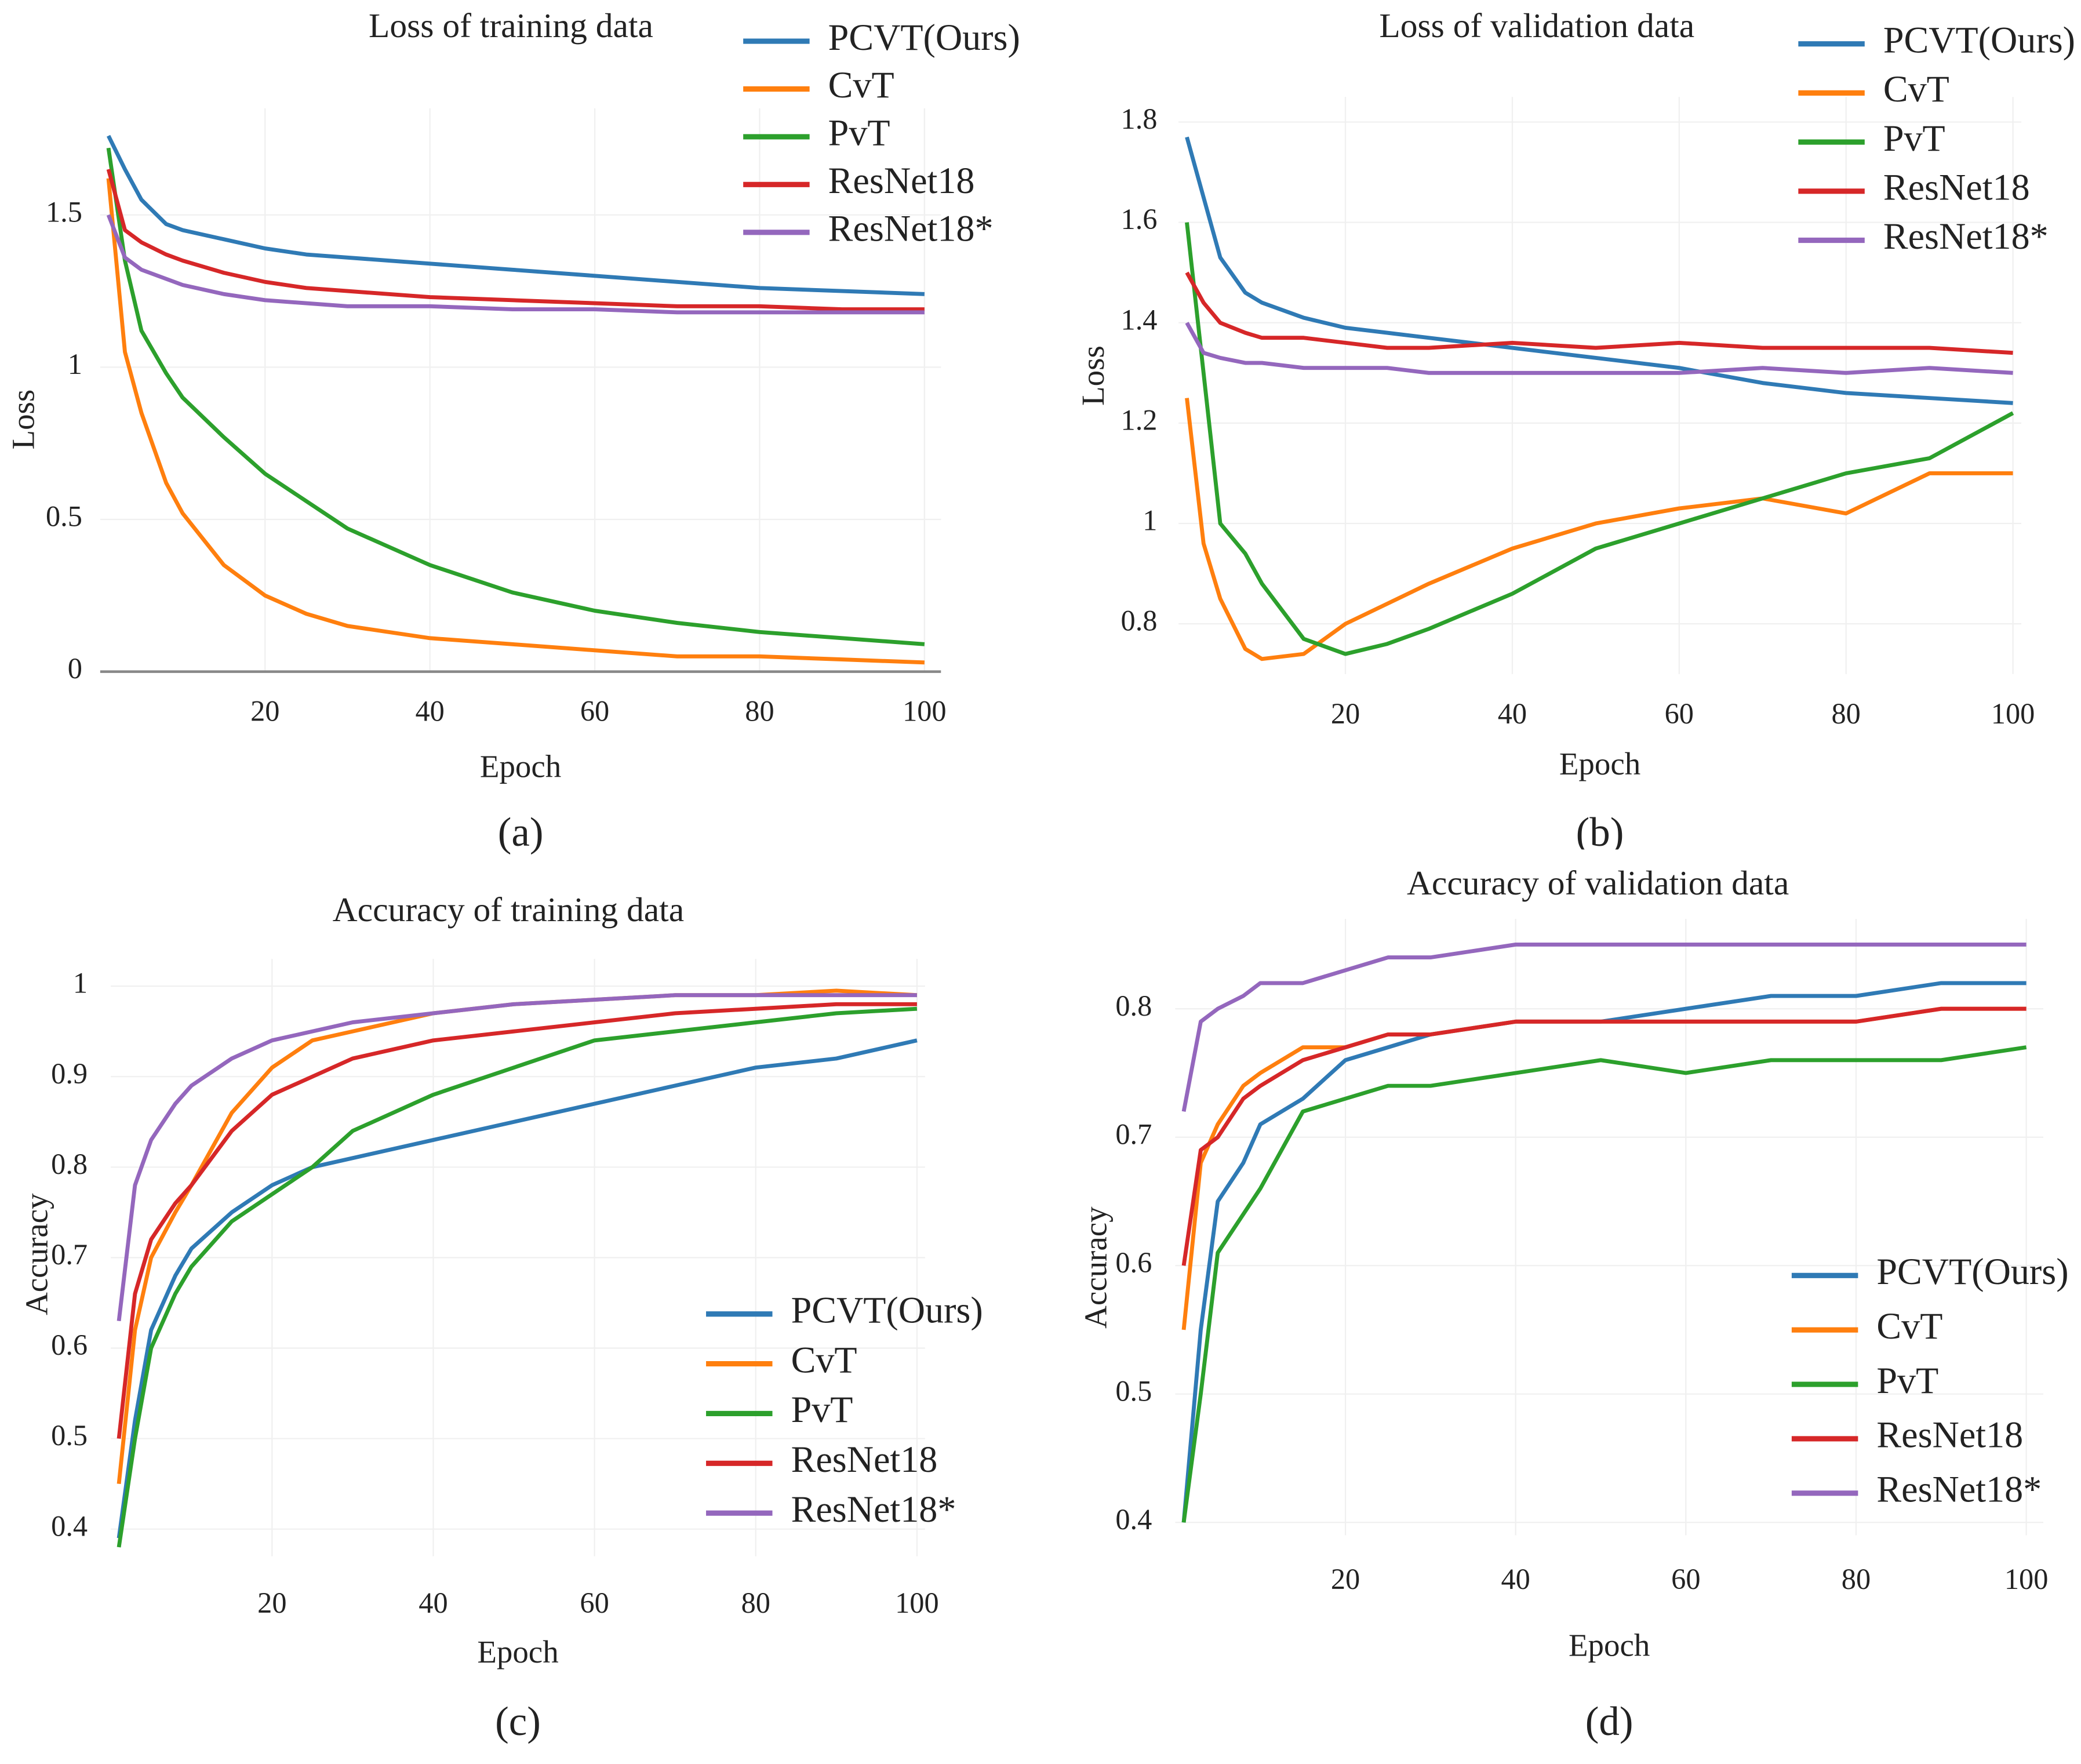 Image resolution: width=2081 pixels, height=1764 pixels. What do you see at coordinates (511, 25) in the screenshot?
I see `chart-title: Loss of training data` at bounding box center [511, 25].